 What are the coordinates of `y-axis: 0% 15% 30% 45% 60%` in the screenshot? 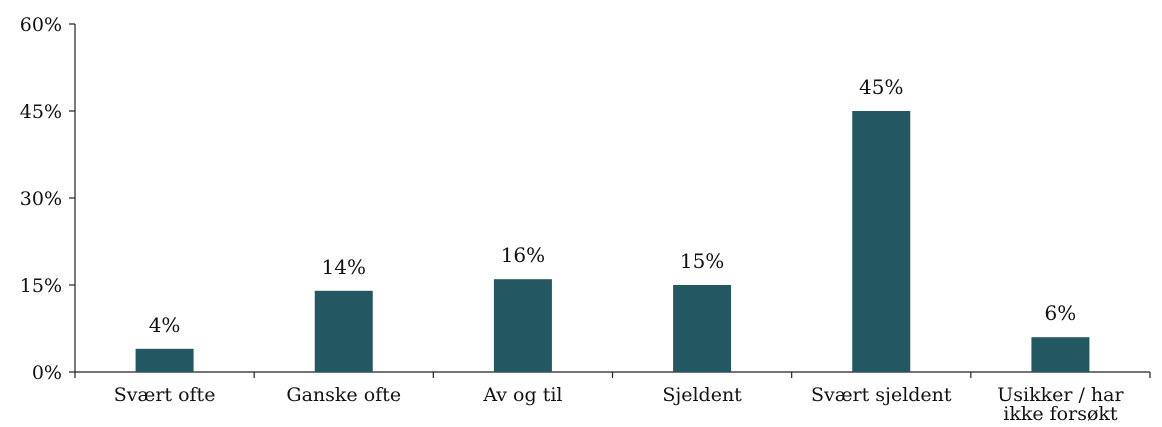 It's located at (48, 199).